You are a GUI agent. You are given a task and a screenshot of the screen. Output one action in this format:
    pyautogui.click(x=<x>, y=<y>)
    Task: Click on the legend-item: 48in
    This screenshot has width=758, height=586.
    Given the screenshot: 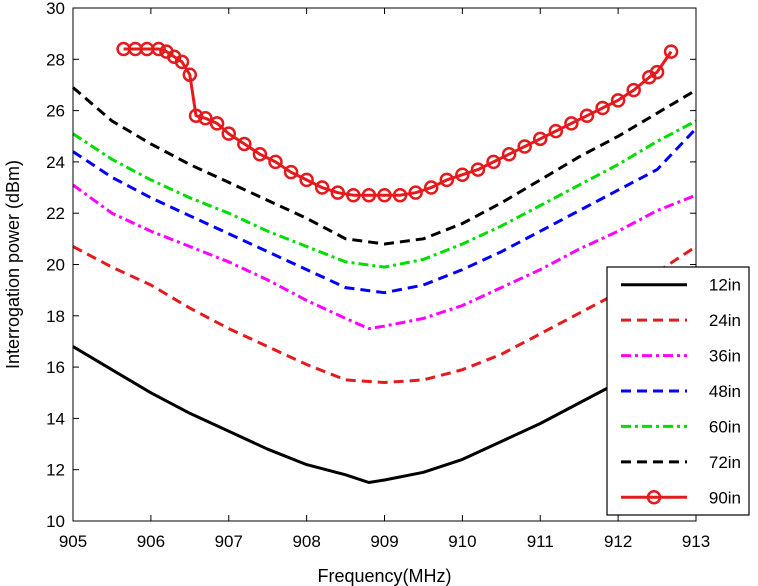 What is the action you would take?
    pyautogui.click(x=681, y=391)
    